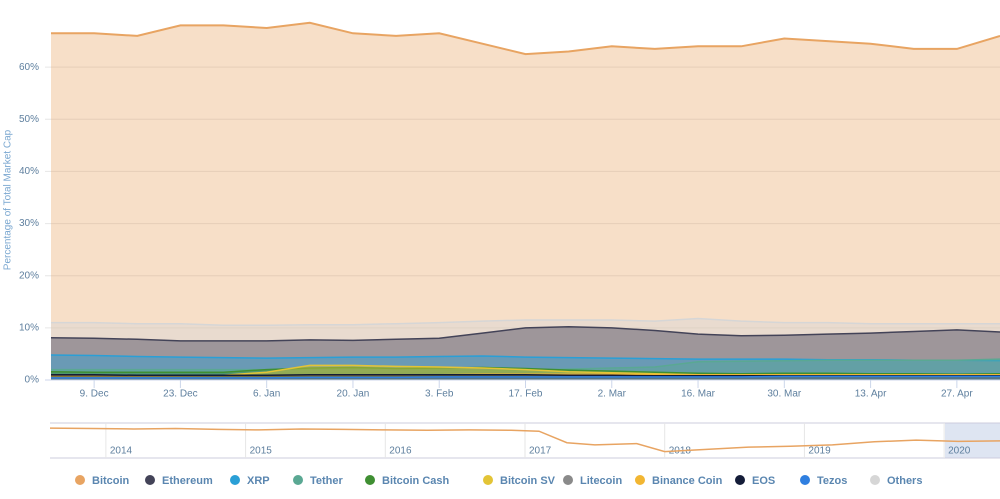 The width and height of the screenshot is (1000, 499). What do you see at coordinates (29, 67) in the screenshot?
I see `y-tick-label: 60%` at bounding box center [29, 67].